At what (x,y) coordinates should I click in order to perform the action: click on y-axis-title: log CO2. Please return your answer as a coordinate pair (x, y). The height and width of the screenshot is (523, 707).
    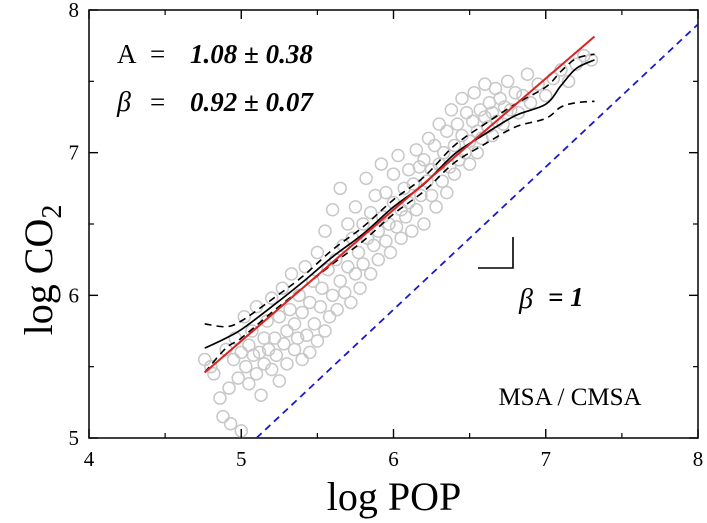
    Looking at the image, I should click on (42, 270).